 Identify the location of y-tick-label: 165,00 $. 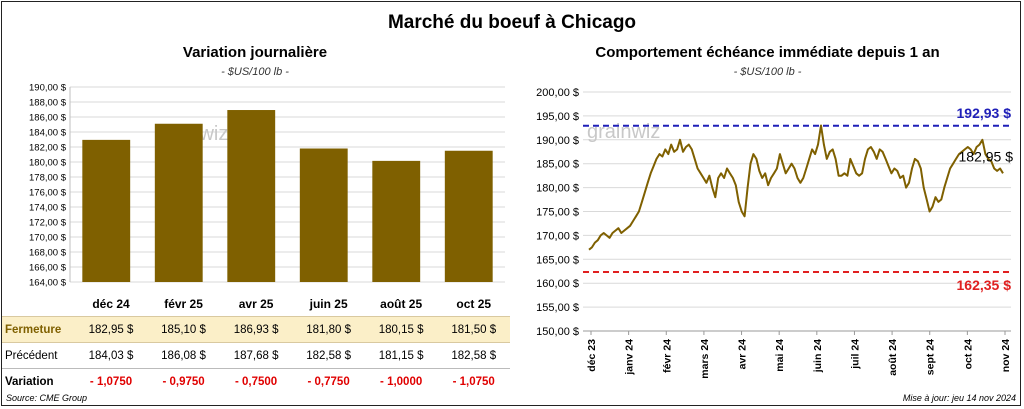
(557, 260).